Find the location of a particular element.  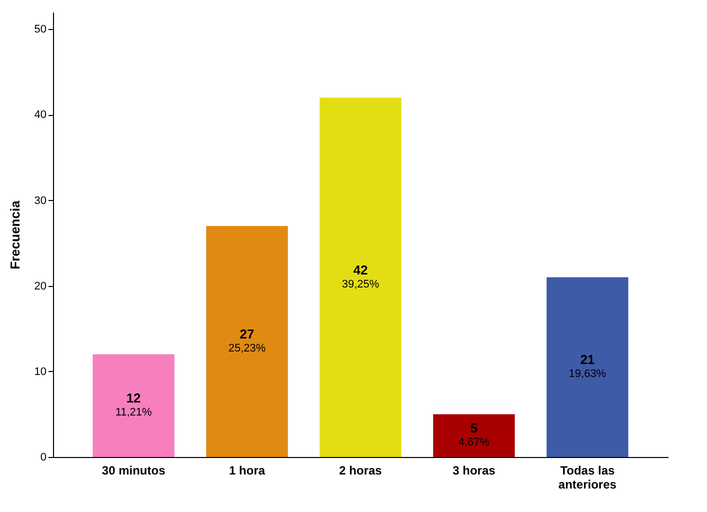

y-tick-label: 40 is located at coordinates (40, 115).